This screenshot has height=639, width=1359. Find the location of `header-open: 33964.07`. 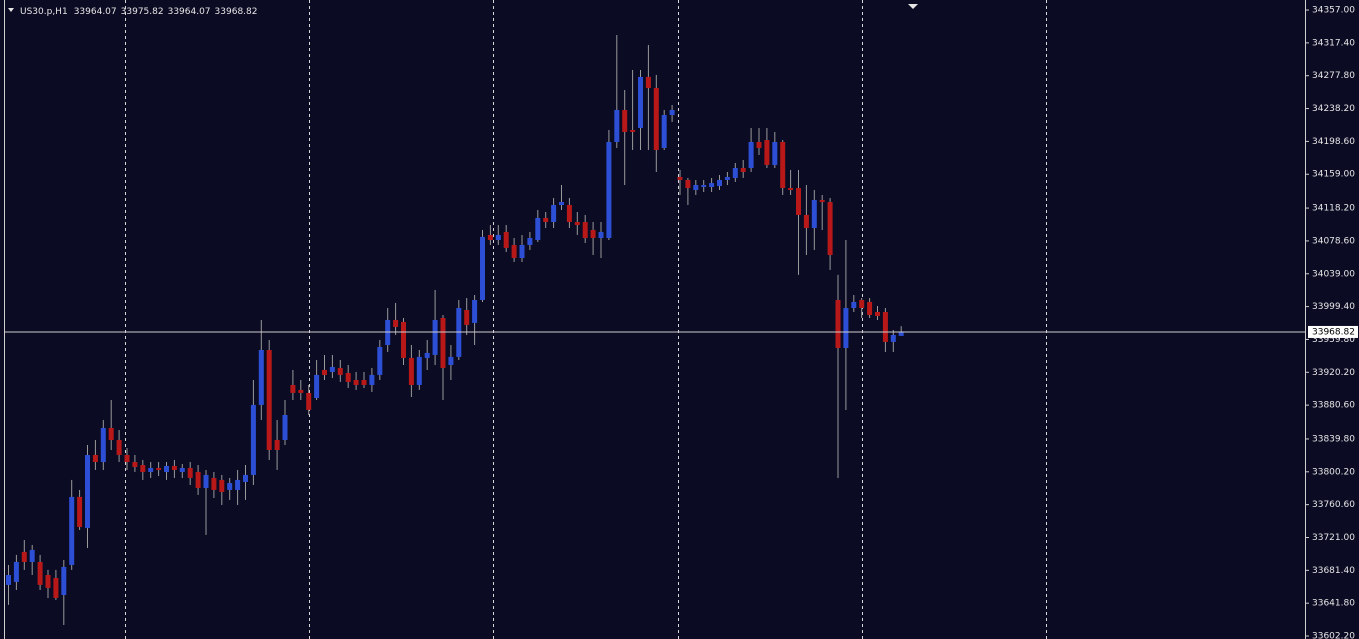

header-open: 33964.07 is located at coordinates (95, 12).